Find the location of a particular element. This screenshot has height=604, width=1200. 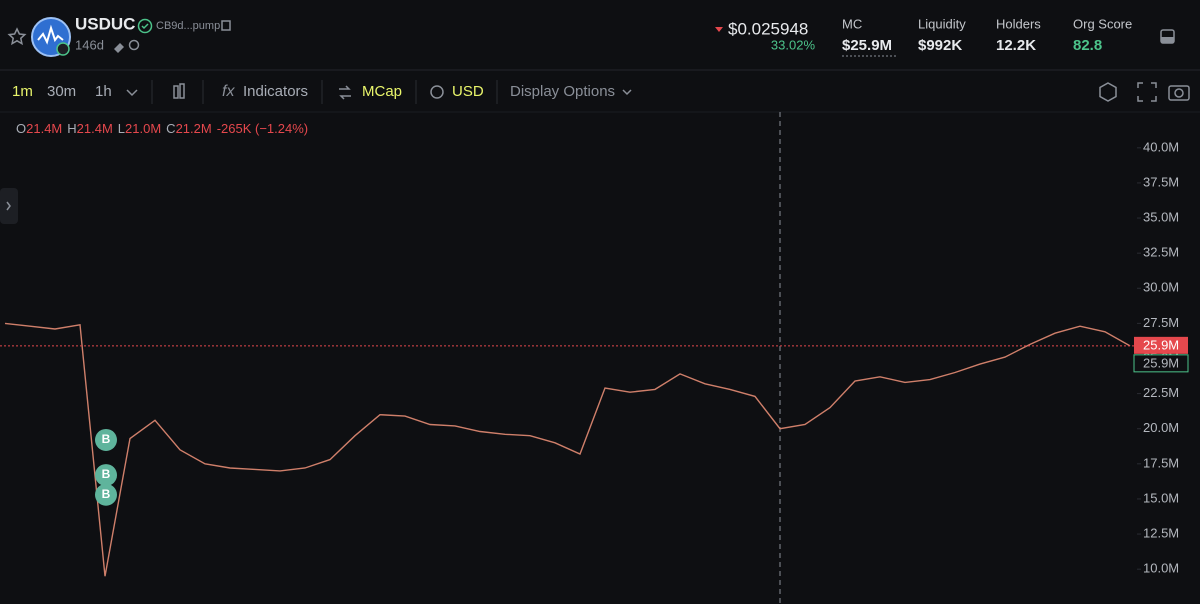

side-panel-toggle is located at coordinates (9, 206).